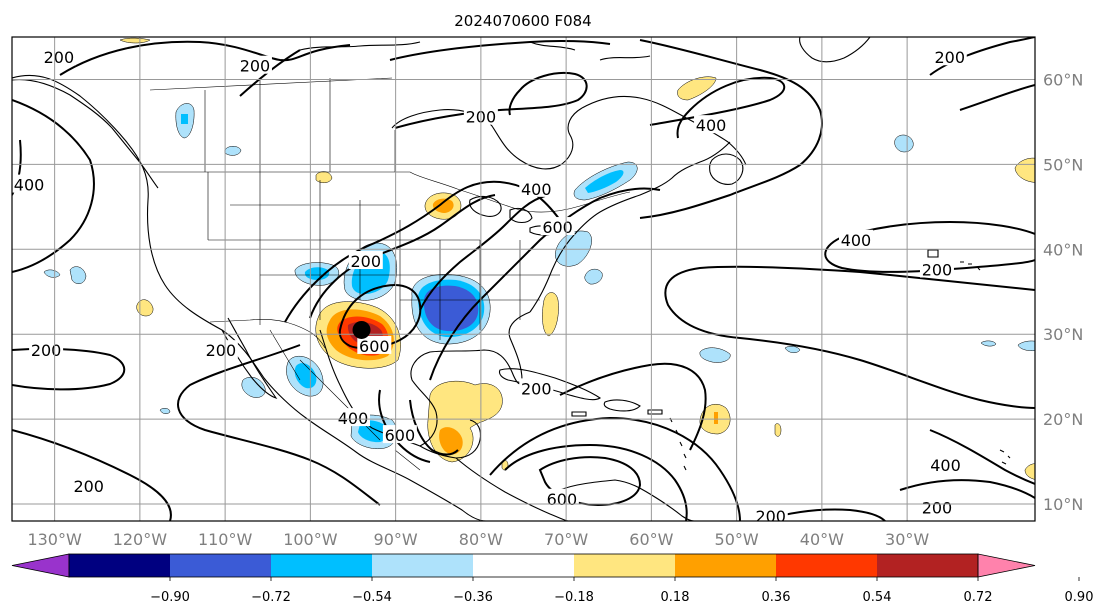 The height and width of the screenshot is (615, 1105). Describe the element at coordinates (1063, 419) in the screenshot. I see `latitude-tick-label: 20°N` at that location.